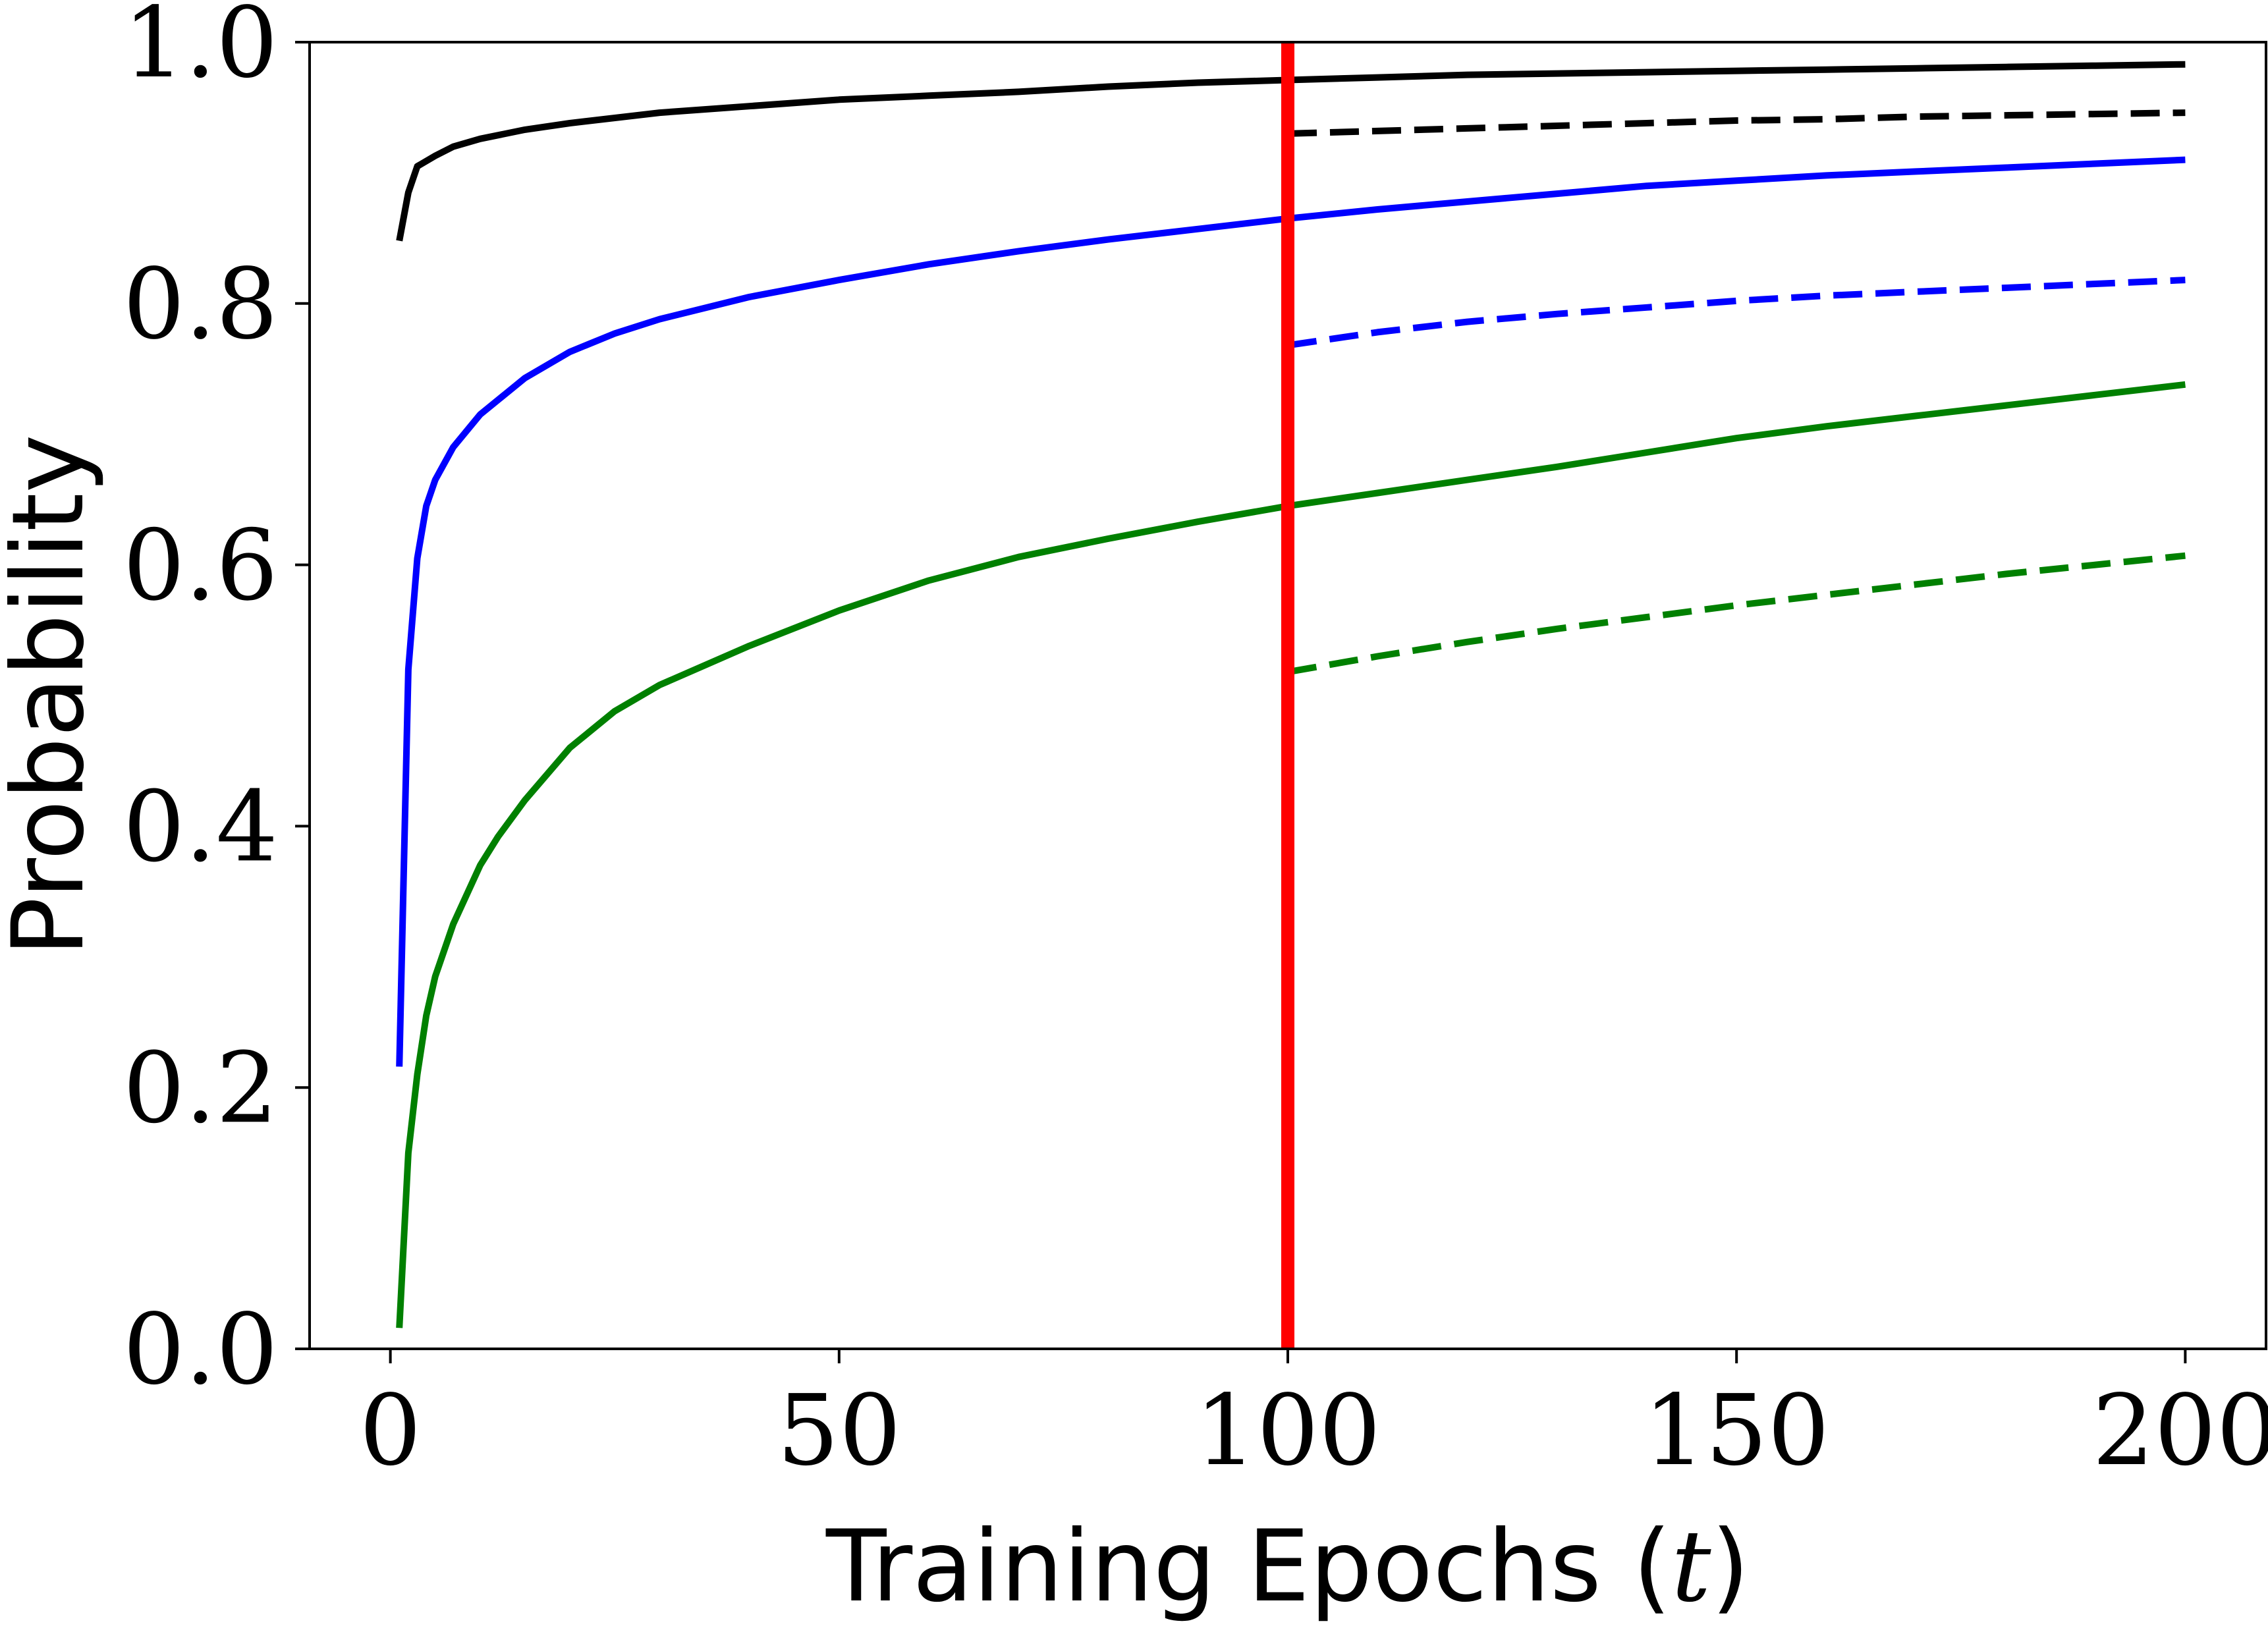  What do you see at coordinates (200, 565) in the screenshot?
I see `y-tick-label: 0.6` at bounding box center [200, 565].